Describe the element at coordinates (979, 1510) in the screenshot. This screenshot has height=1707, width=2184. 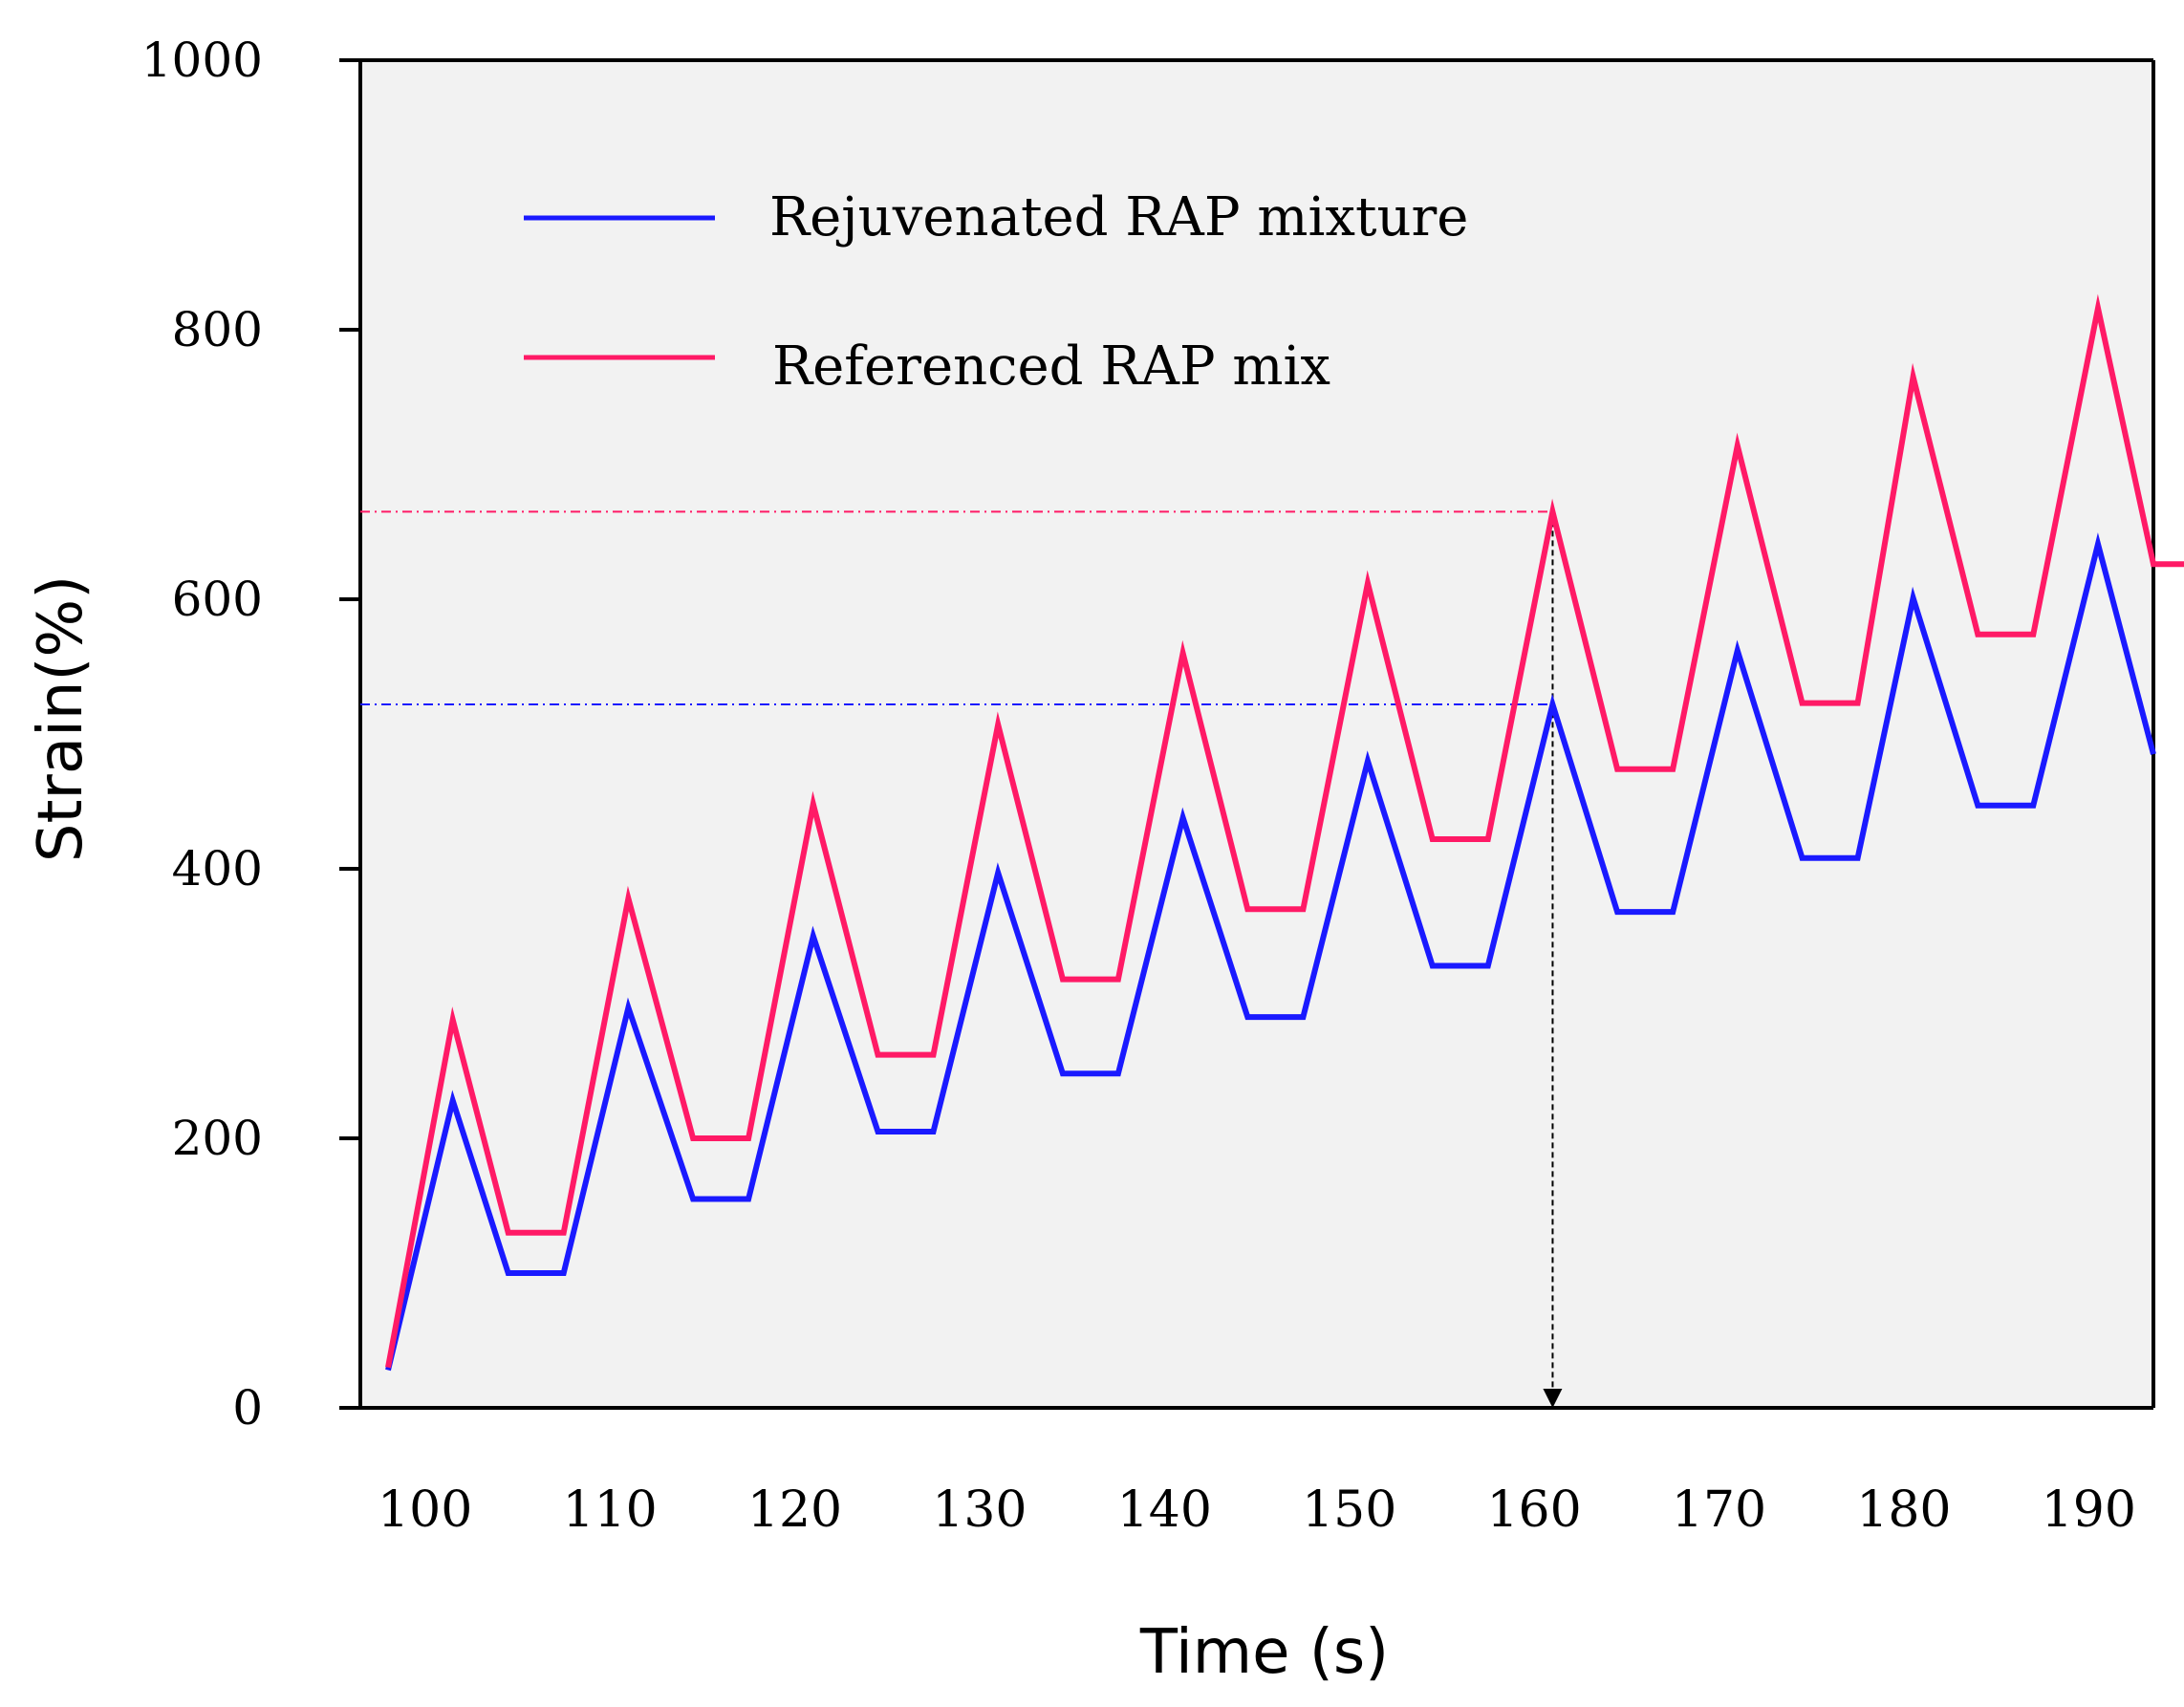
I see `x-tick-label: 130` at that location.